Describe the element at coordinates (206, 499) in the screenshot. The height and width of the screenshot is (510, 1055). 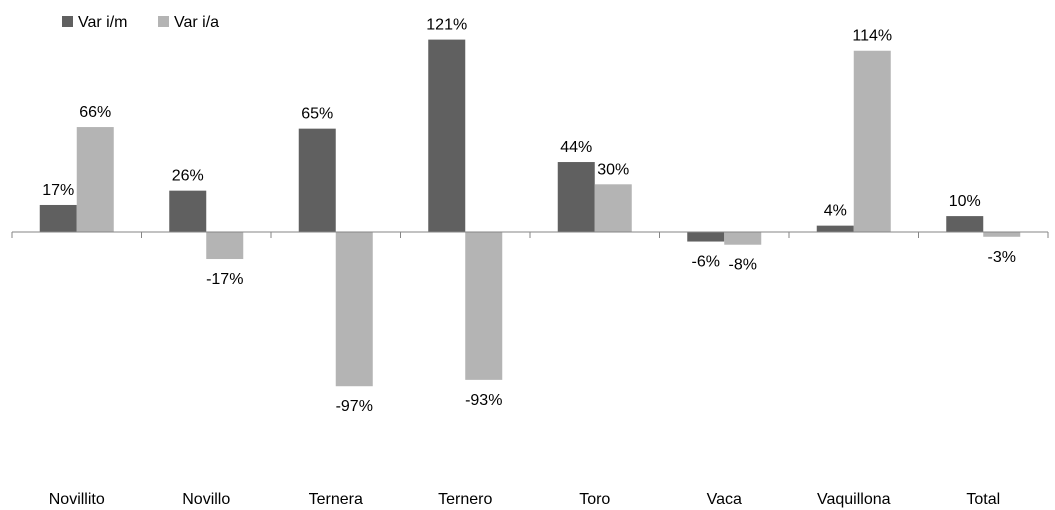
I see `category-label-novillo: Novillo` at that location.